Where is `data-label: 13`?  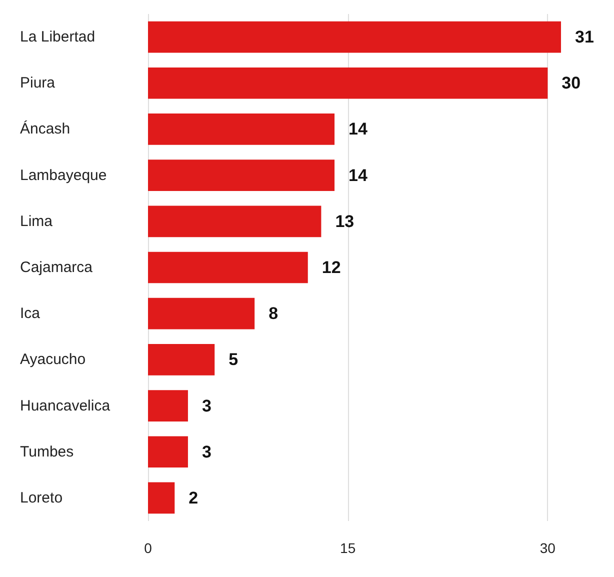 data-label: 13 is located at coordinates (344, 221).